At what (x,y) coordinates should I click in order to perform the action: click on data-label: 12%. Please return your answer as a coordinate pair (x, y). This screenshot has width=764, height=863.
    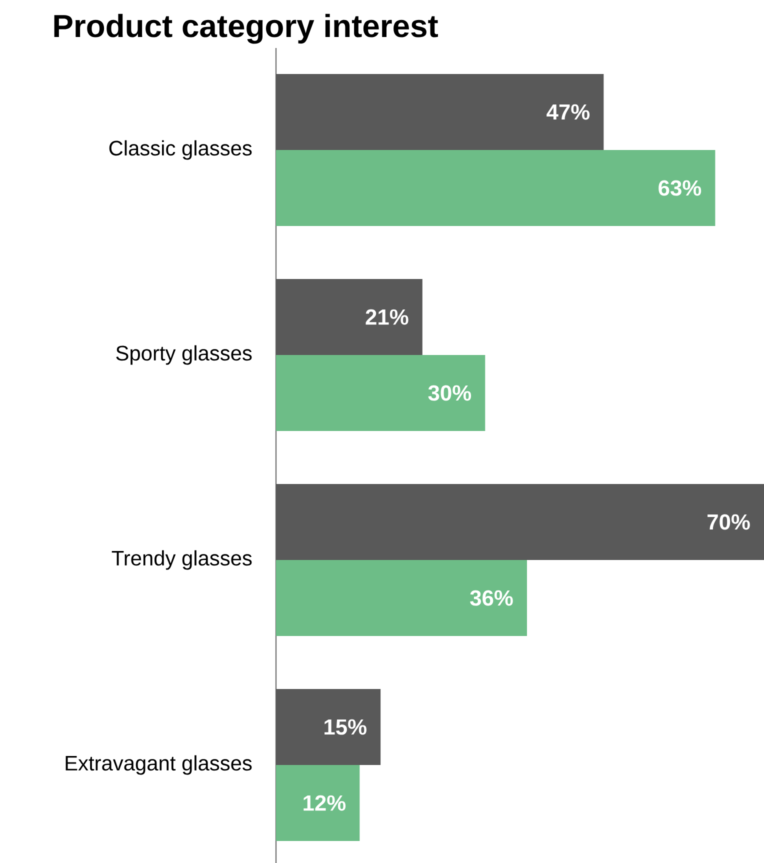
    Looking at the image, I should click on (325, 803).